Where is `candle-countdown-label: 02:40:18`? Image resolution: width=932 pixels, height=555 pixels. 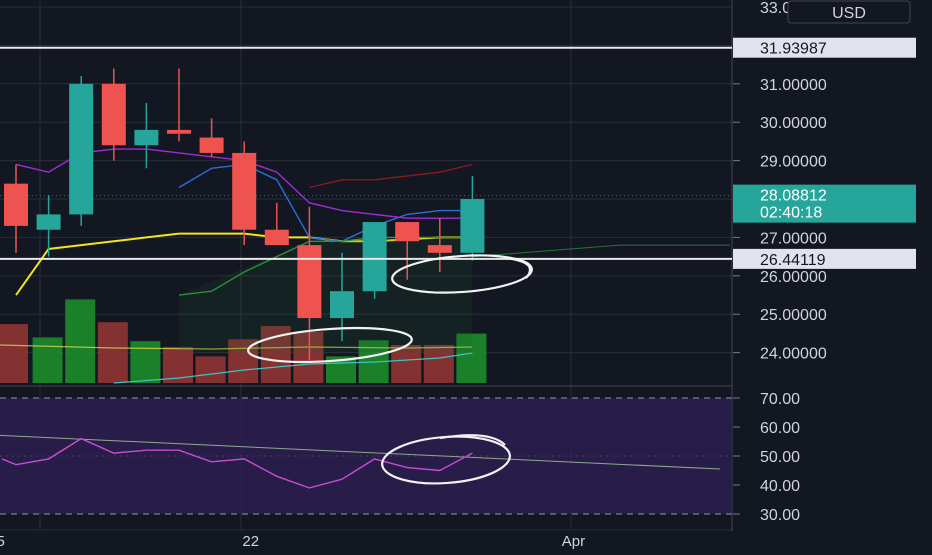 candle-countdown-label: 02:40:18 is located at coordinates (791, 213).